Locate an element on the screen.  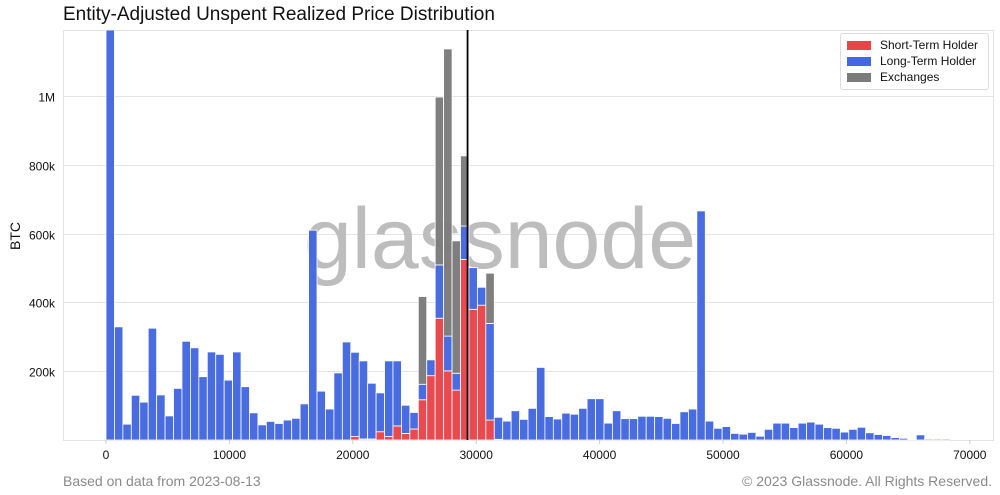
copyright-note: © 2023 Glassnode. All Rights Reserved. is located at coordinates (866, 481).